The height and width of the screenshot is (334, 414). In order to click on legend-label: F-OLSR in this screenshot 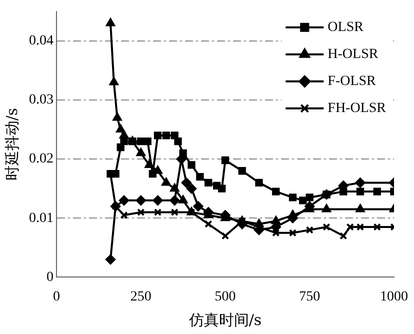, I will do `click(352, 82)`.